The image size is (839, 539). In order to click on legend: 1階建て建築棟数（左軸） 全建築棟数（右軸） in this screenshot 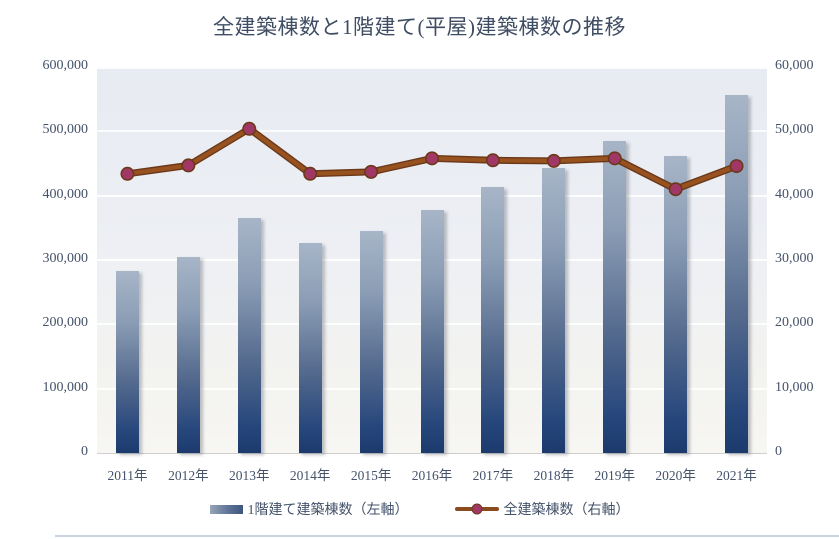, I will do `click(419, 509)`.